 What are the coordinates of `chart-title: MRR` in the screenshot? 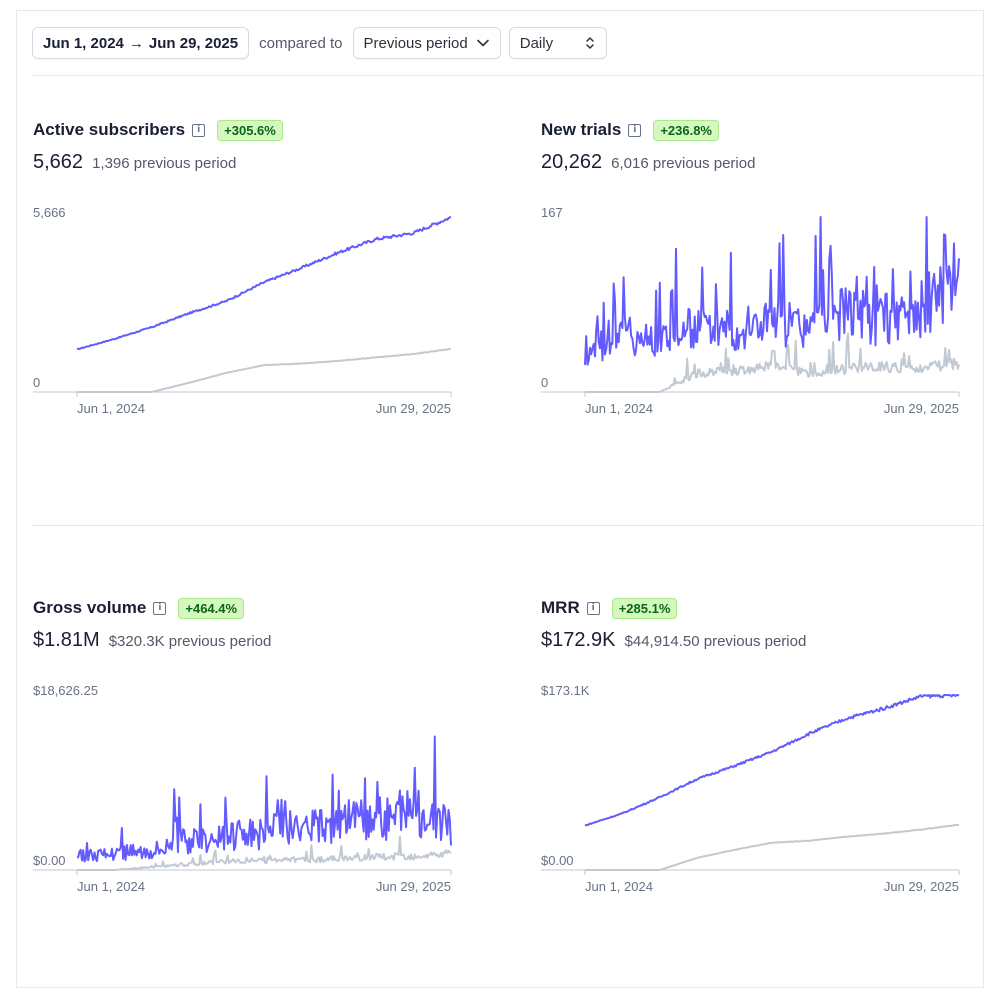 It's located at (560, 607).